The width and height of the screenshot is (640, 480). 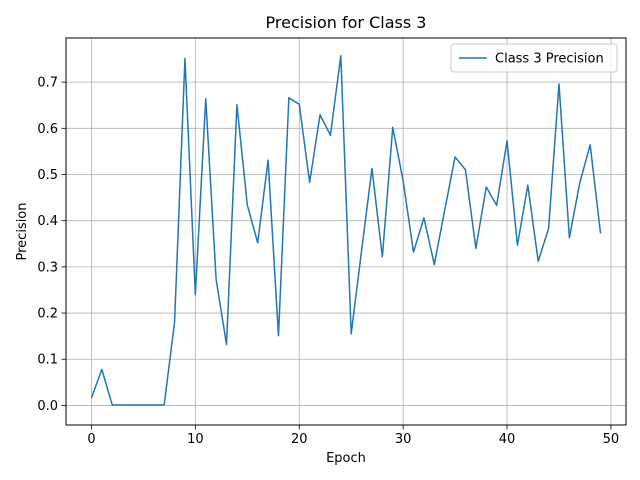 I want to click on x-tick-label: 20, so click(x=299, y=439).